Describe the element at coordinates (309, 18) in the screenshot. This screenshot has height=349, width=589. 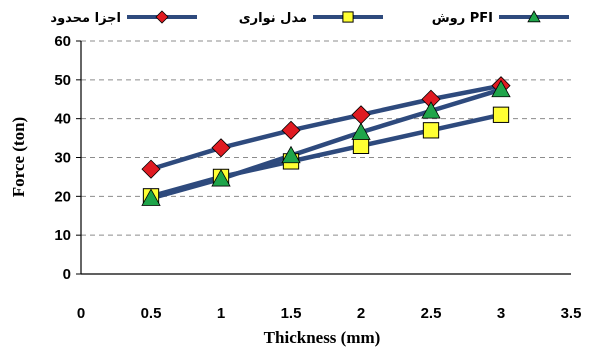
I see `legend: اجزا محدود مدل نواری روش PFI` at that location.